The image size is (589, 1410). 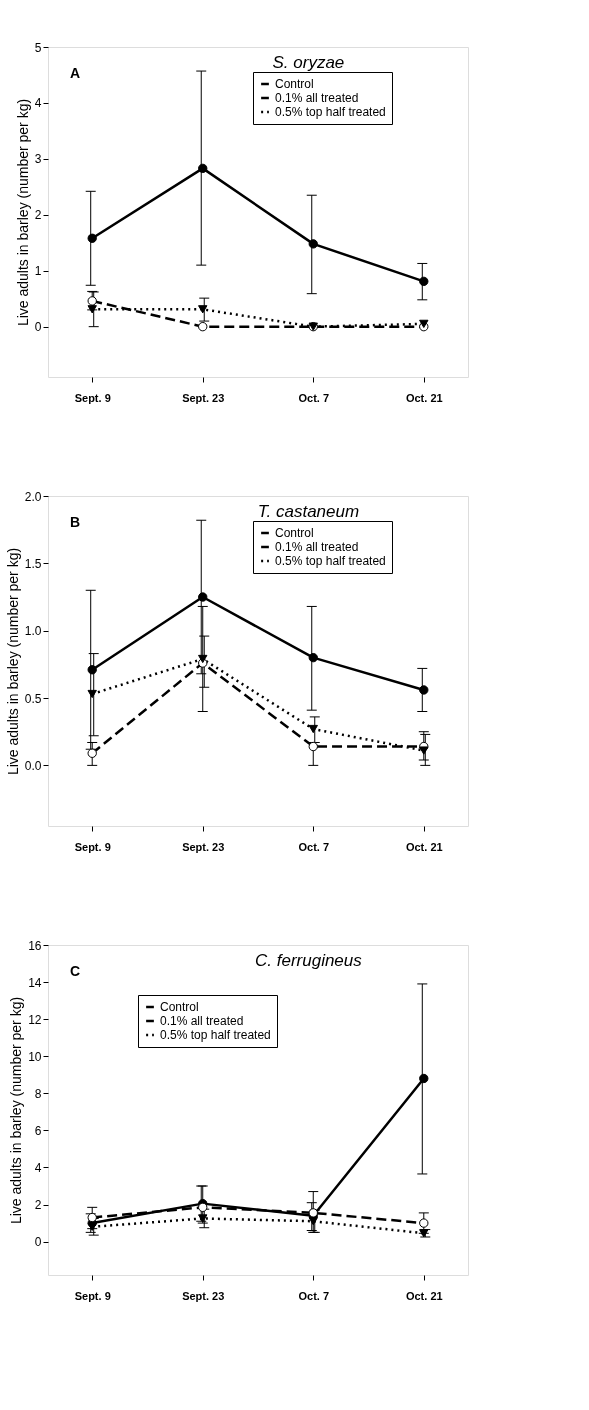 What do you see at coordinates (33, 765) in the screenshot?
I see `y-tick-label: 0.0` at bounding box center [33, 765].